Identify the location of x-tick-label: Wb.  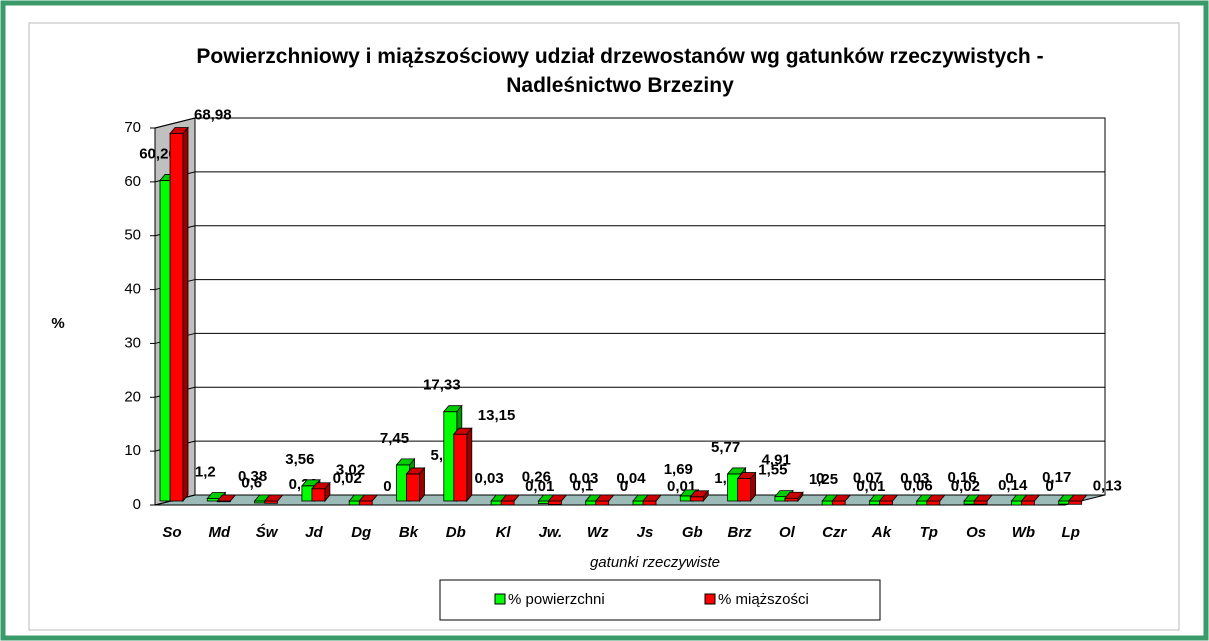
(1023, 532).